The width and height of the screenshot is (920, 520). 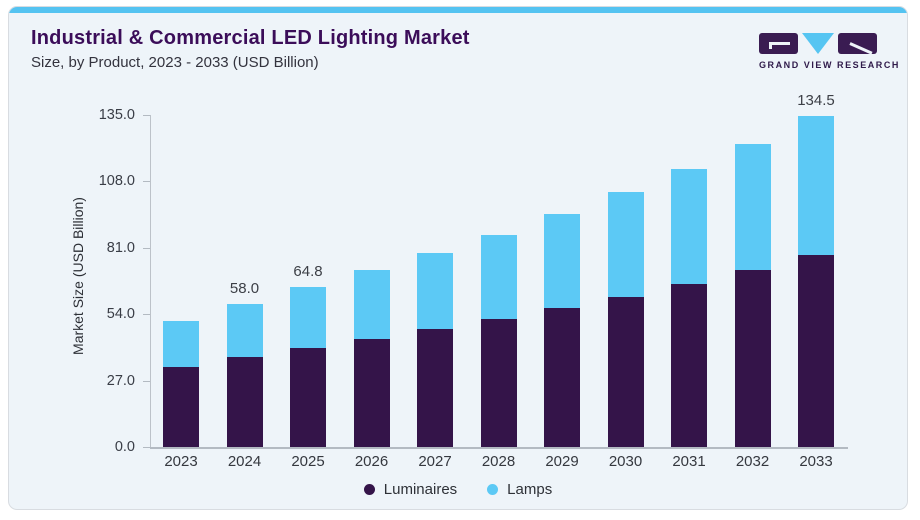 What do you see at coordinates (181, 461) in the screenshot?
I see `x-tick-label: 2023` at bounding box center [181, 461].